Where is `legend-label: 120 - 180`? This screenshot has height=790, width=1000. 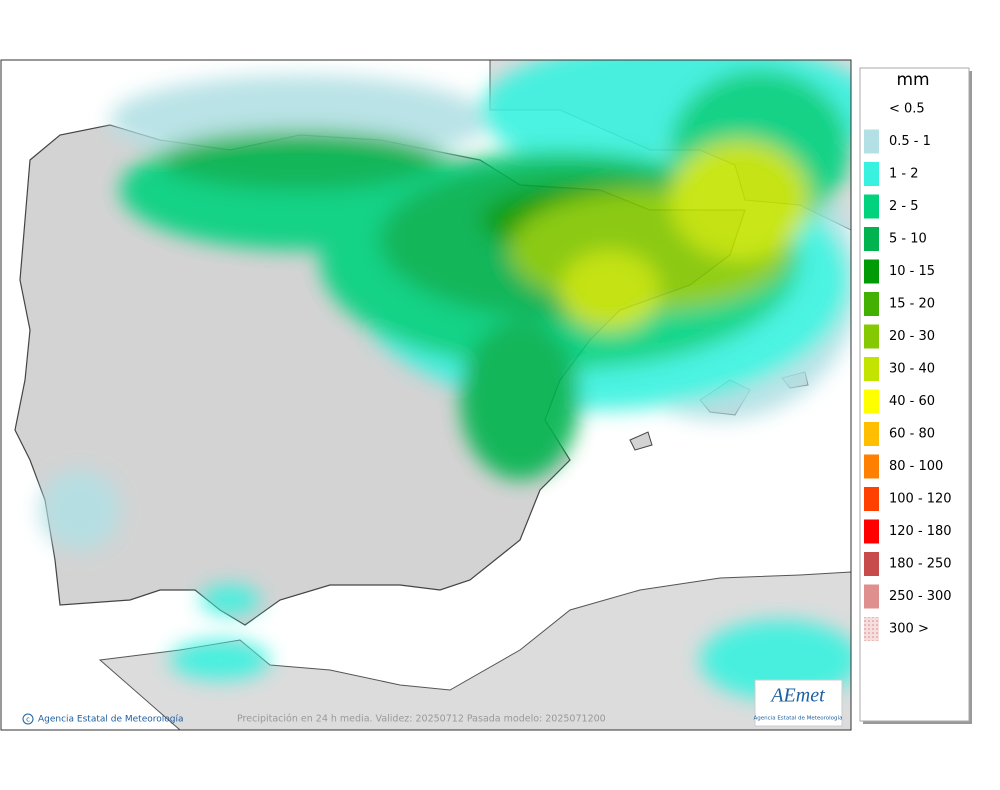
legend-label: 120 - 180 is located at coordinates (920, 531).